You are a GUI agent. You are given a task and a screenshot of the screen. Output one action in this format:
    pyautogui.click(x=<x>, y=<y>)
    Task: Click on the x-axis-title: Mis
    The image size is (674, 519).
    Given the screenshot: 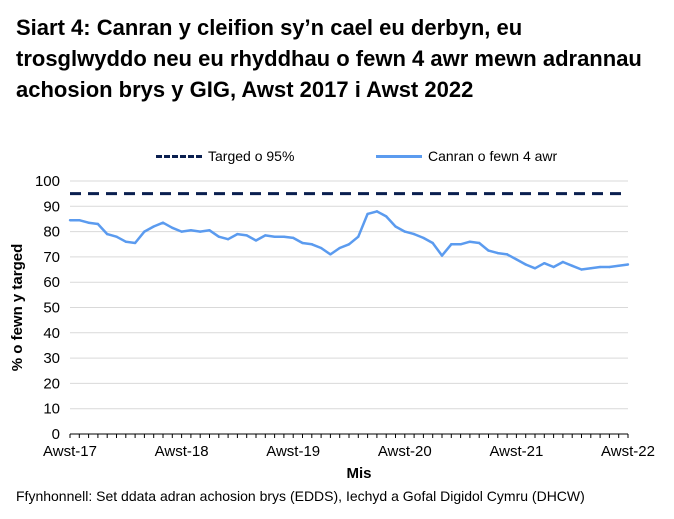 What is the action you would take?
    pyautogui.click(x=358, y=473)
    